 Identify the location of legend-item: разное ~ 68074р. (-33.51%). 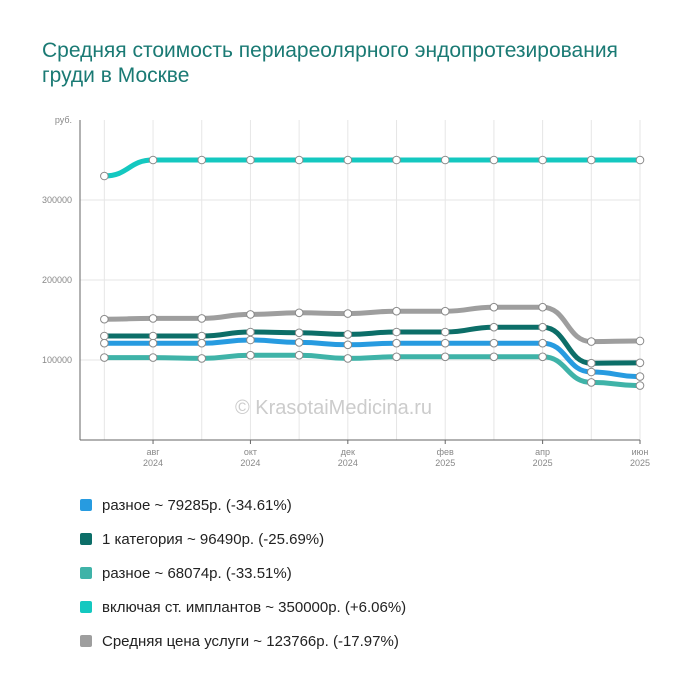
(243, 573).